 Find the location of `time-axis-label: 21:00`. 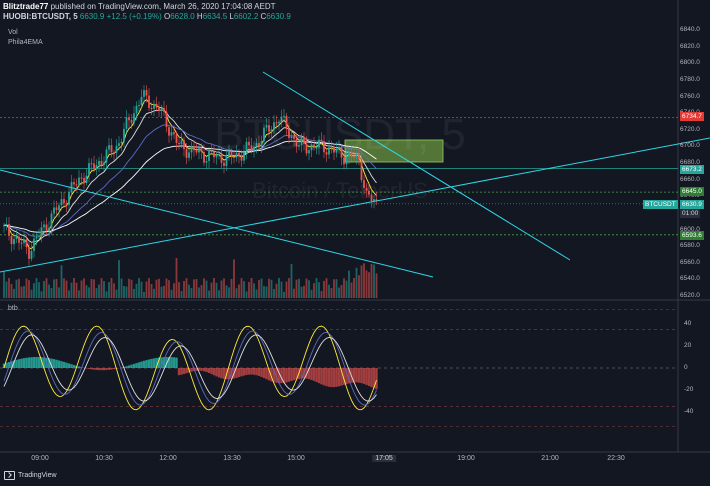

time-axis-label: 21:00 is located at coordinates (550, 458).